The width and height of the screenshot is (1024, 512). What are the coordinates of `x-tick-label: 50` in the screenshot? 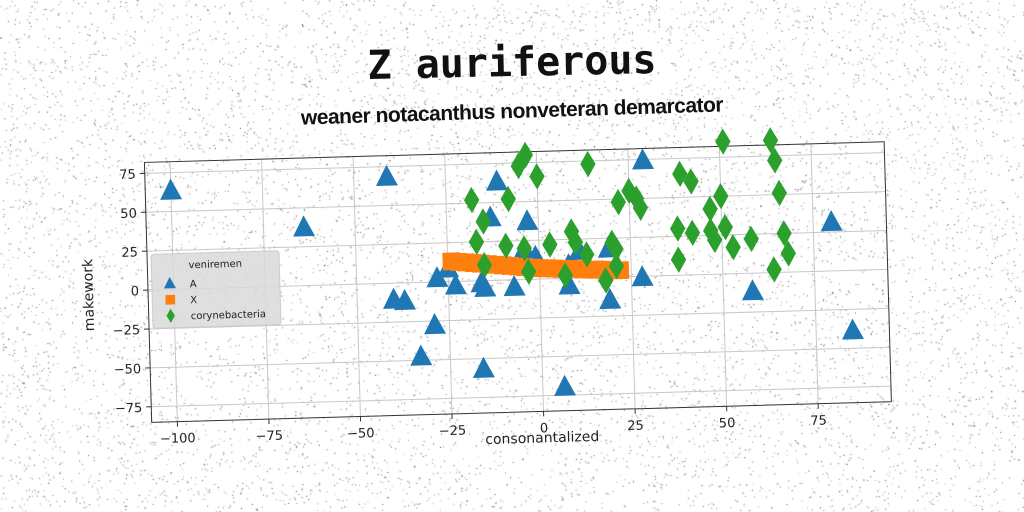 It's located at (727, 423).